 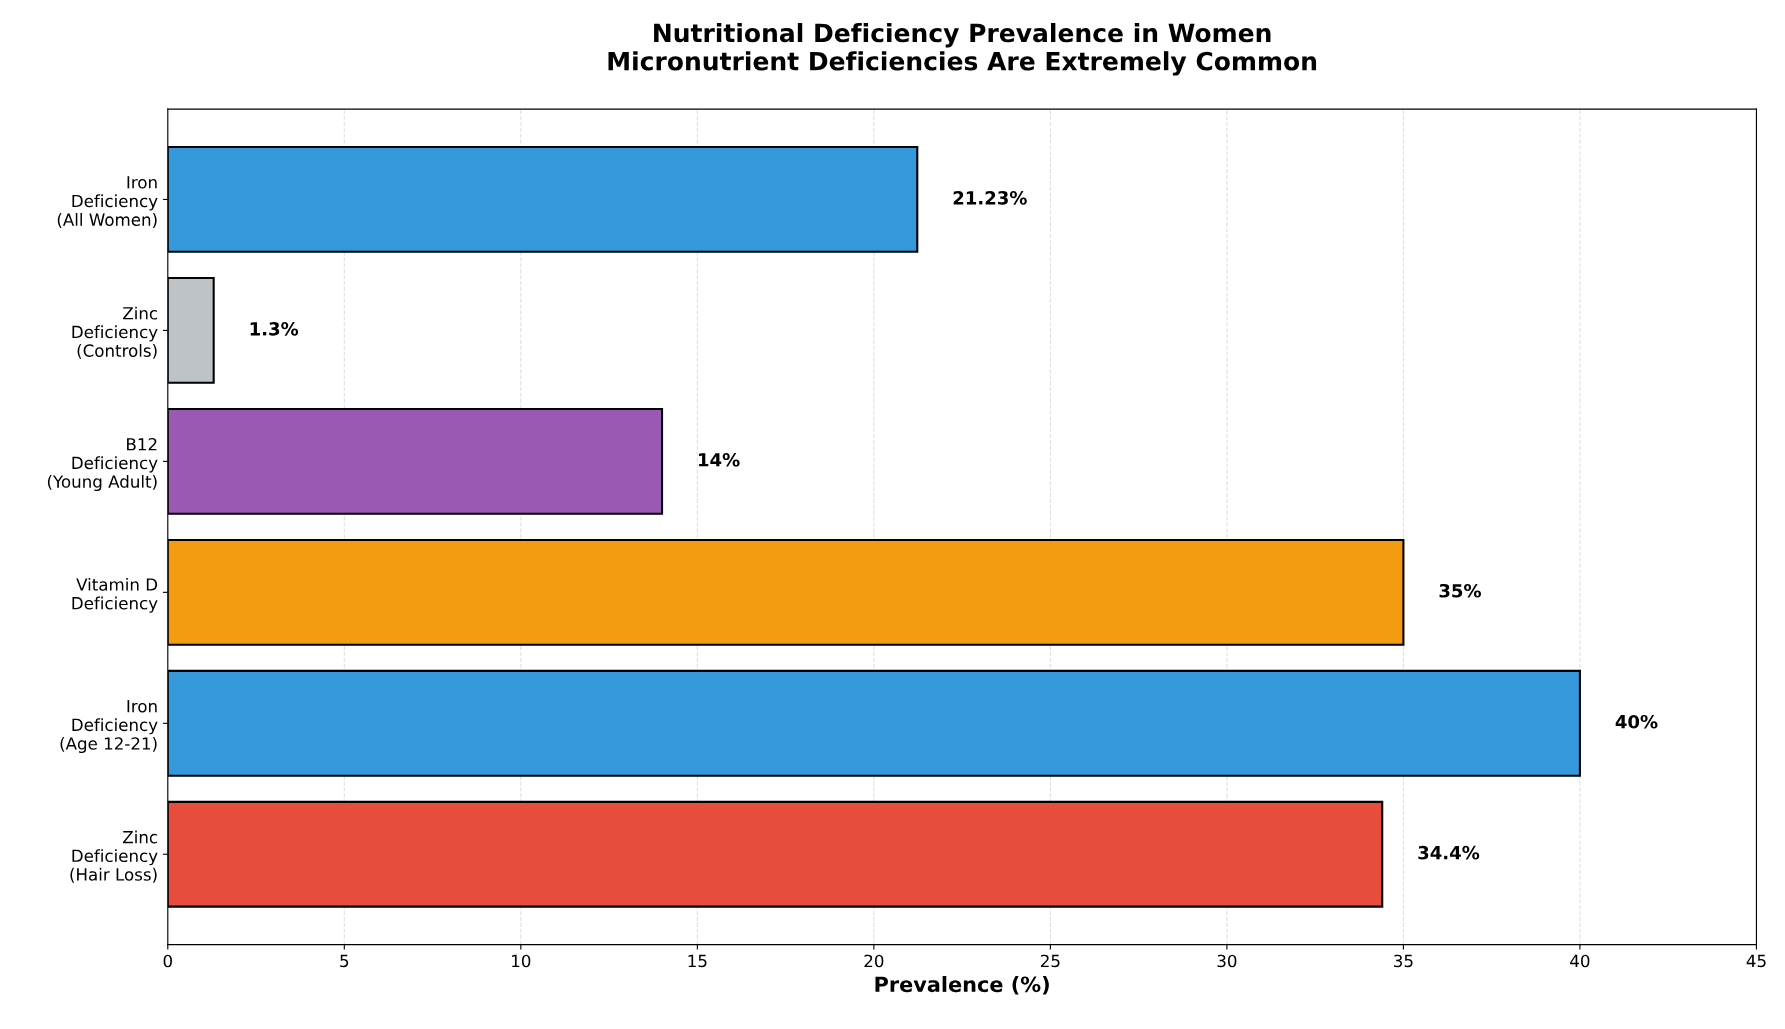 What do you see at coordinates (102, 464) in the screenshot?
I see `y-tick-label: B12 Deficiency (Young Adult)` at bounding box center [102, 464].